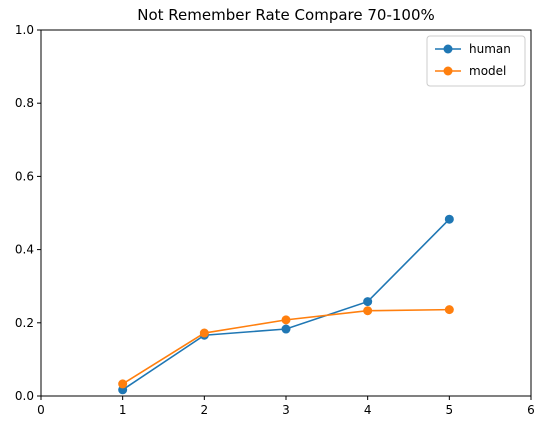  What do you see at coordinates (24, 250) in the screenshot?
I see `y-tick-label: 0.4` at bounding box center [24, 250].